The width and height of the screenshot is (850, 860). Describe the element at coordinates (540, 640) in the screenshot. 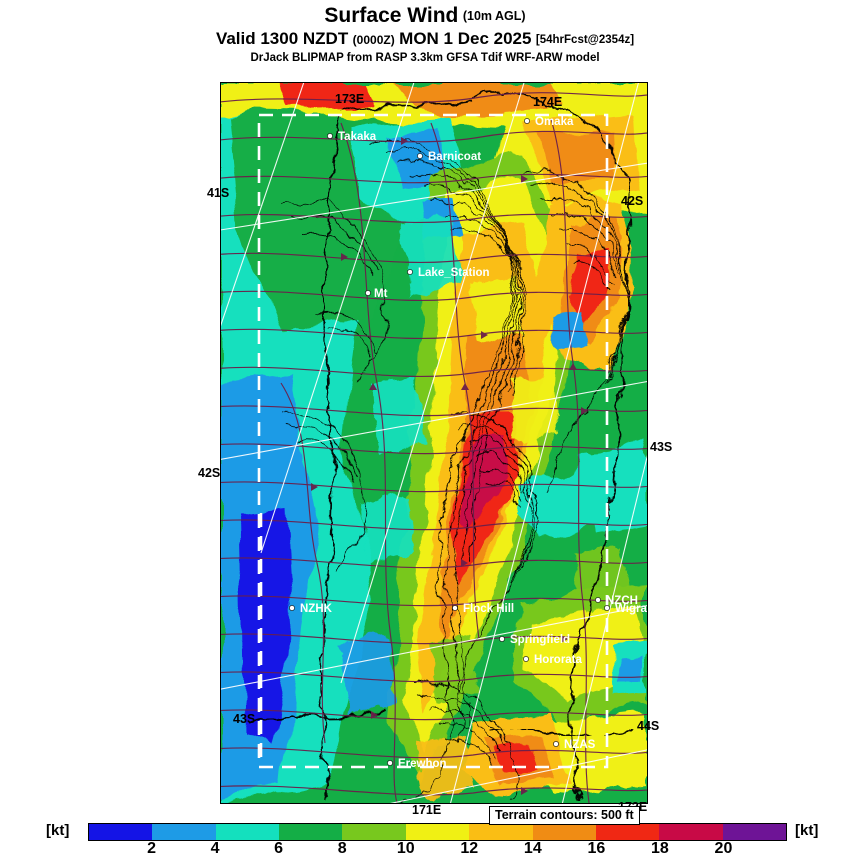

I see `station-label: Springfield` at that location.